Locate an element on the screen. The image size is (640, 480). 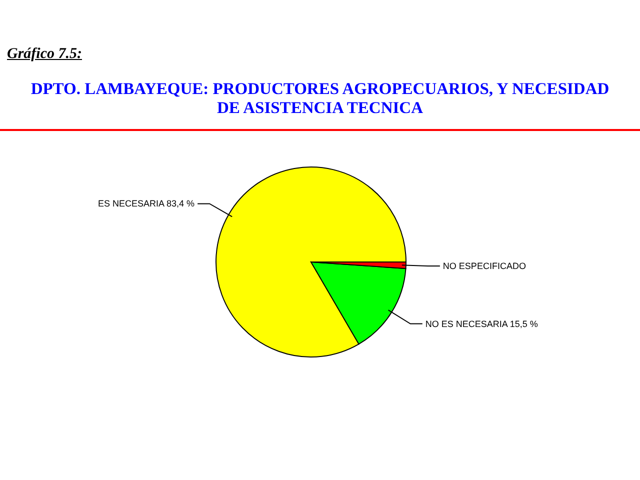
chart-title: DPTO. LAMBAYEQUE: PRODUCTORES AGROPECUARIOS, Y NECESIDAD DE ASISTENCIA TECNICA is located at coordinates (320, 98).